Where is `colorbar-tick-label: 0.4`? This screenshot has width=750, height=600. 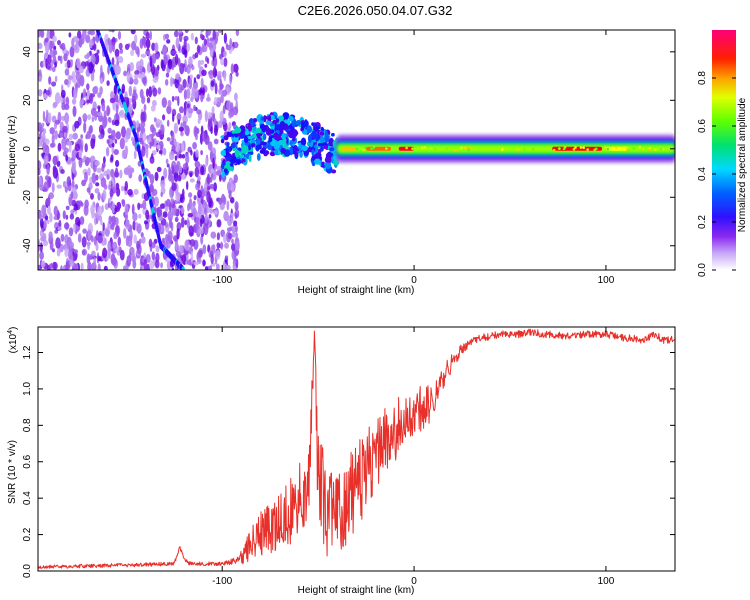 colorbar-tick-label: 0.4 is located at coordinates (702, 174).